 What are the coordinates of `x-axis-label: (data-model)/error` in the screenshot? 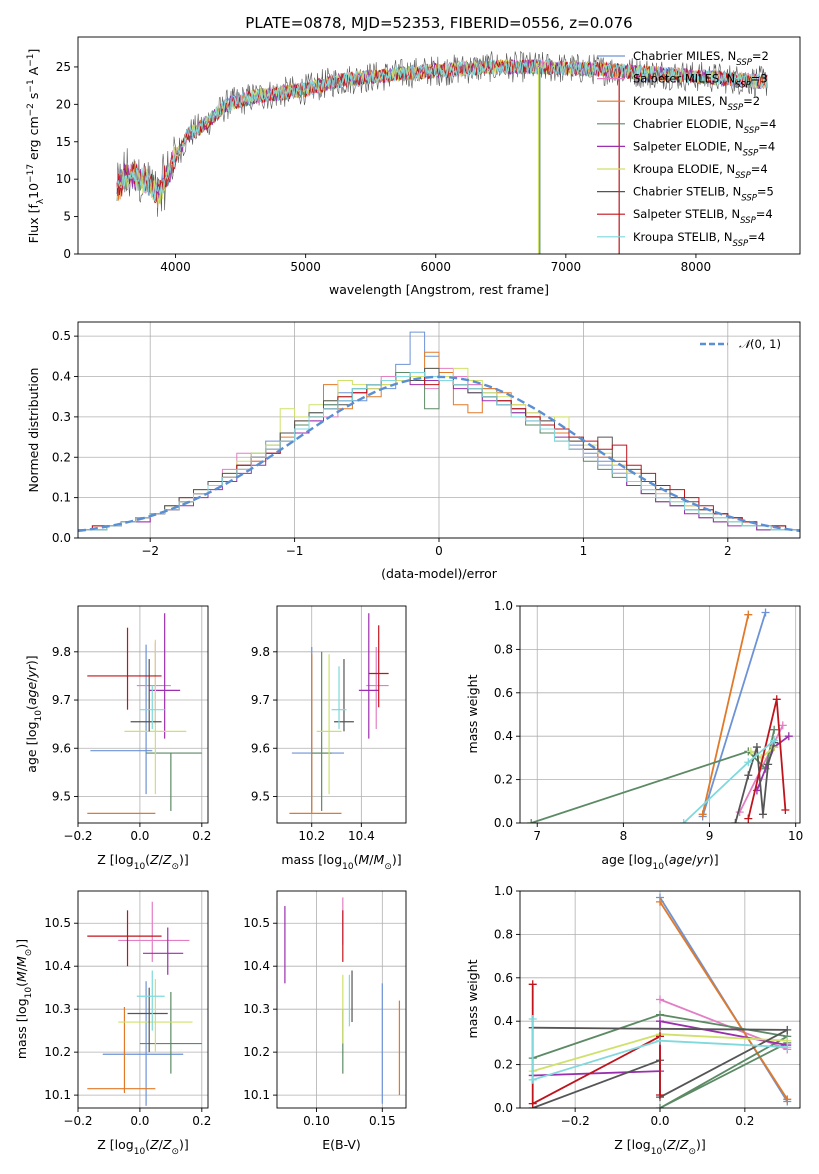 It's located at (439, 573).